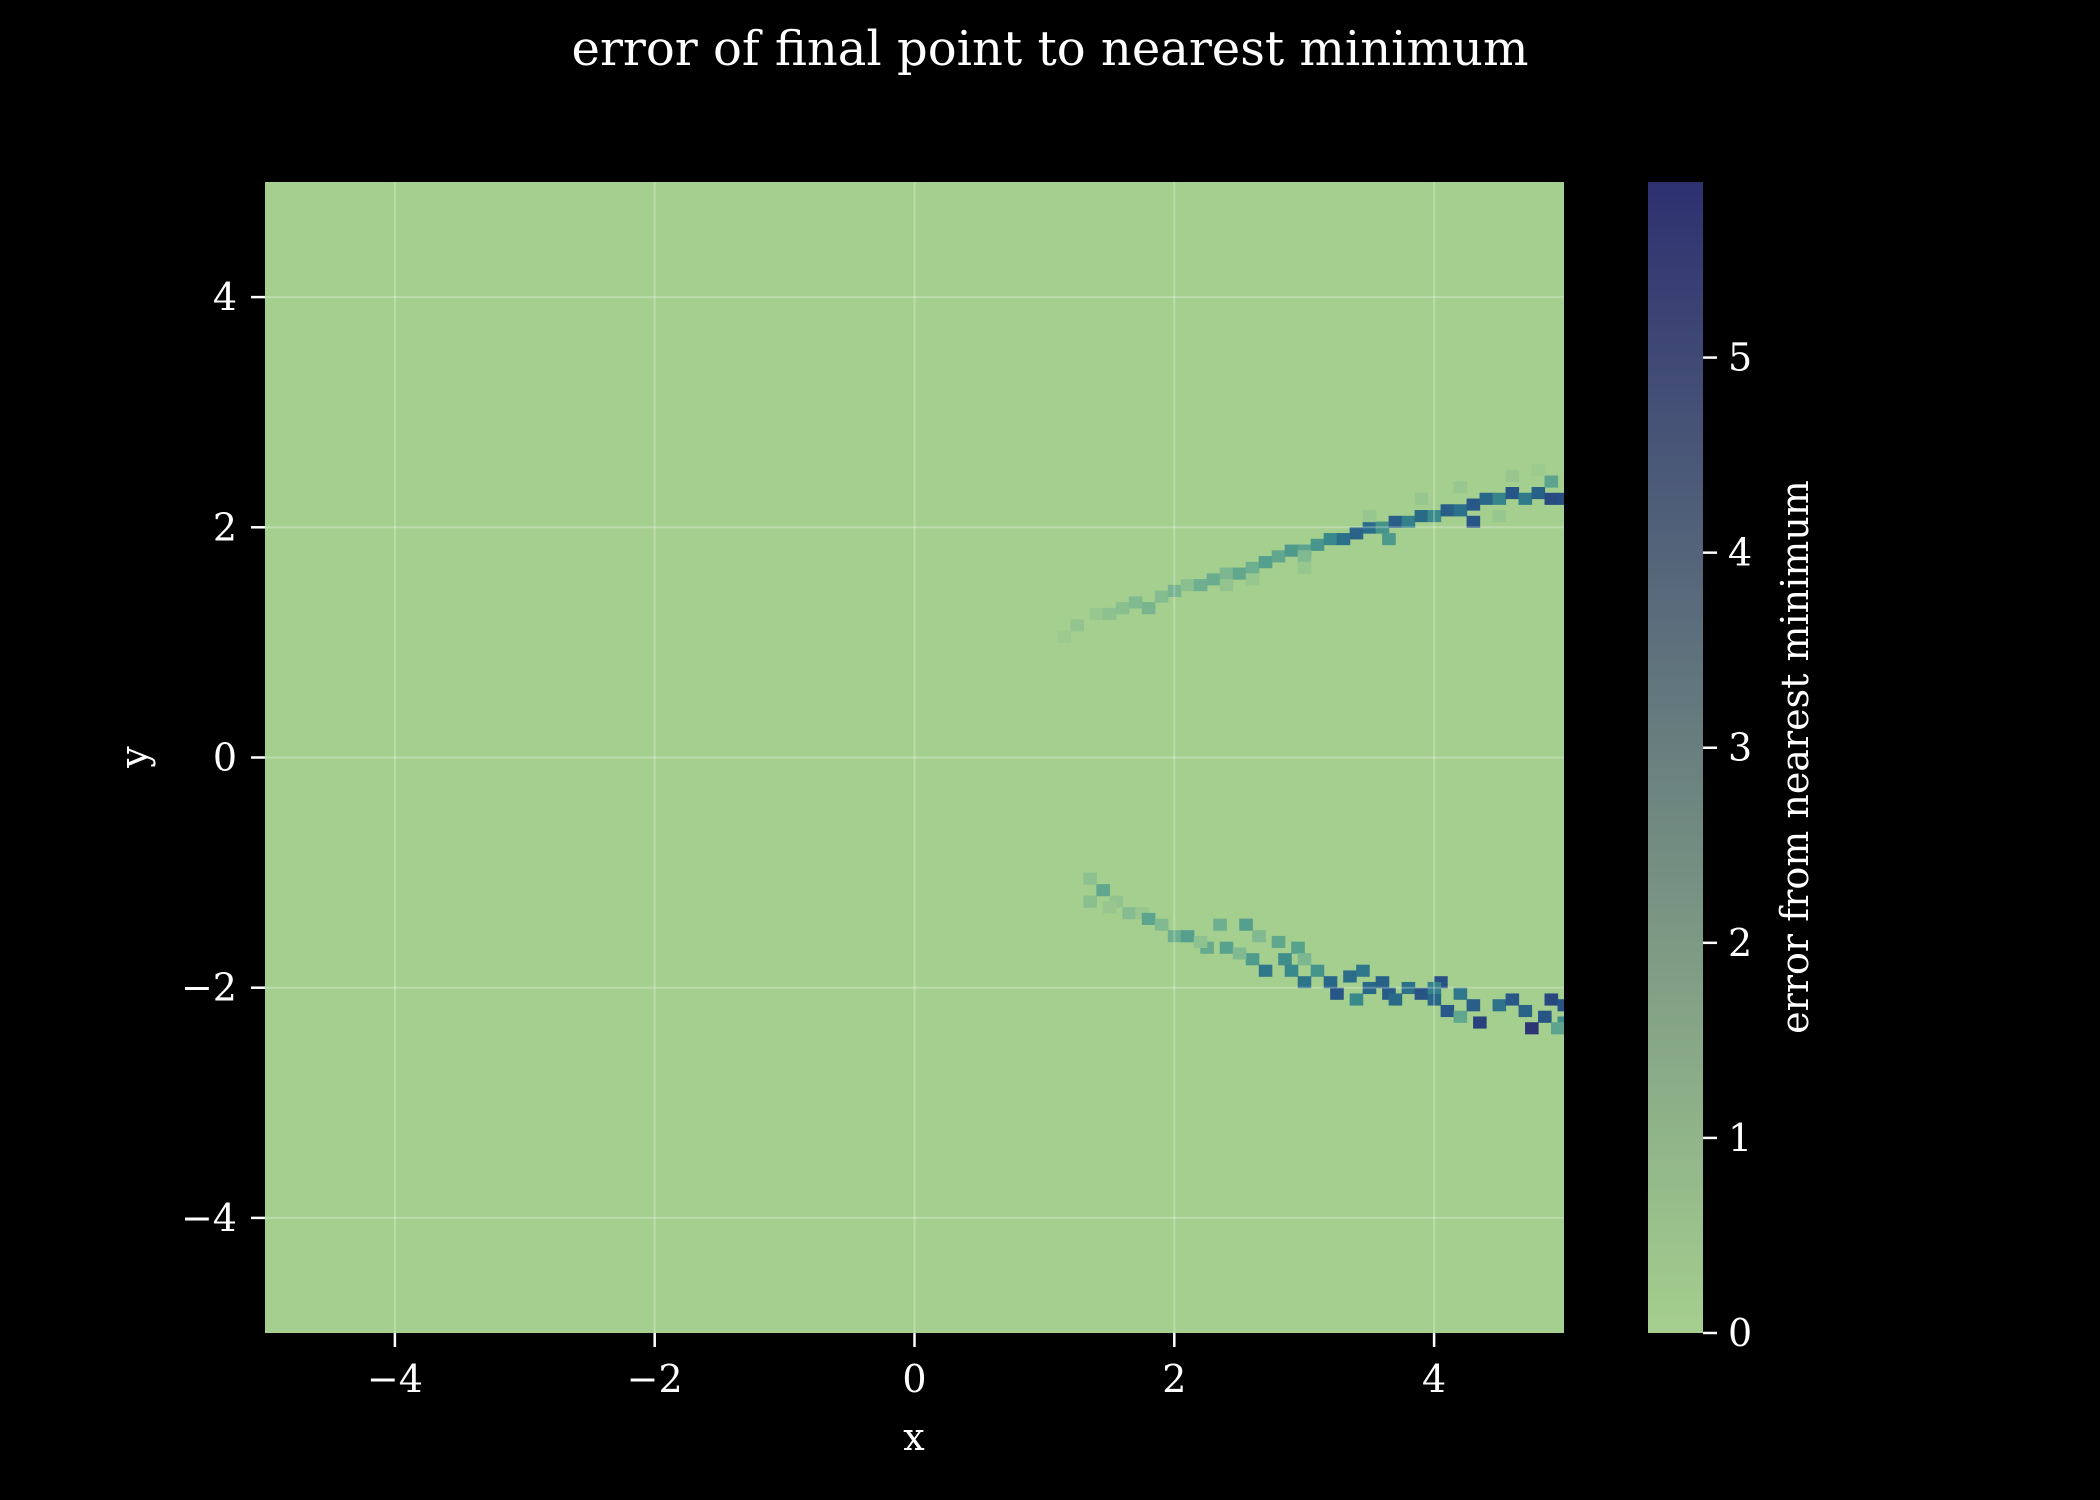 This screenshot has height=1500, width=2100. What do you see at coordinates (209, 988) in the screenshot?
I see `y-tick-label: −2` at bounding box center [209, 988].